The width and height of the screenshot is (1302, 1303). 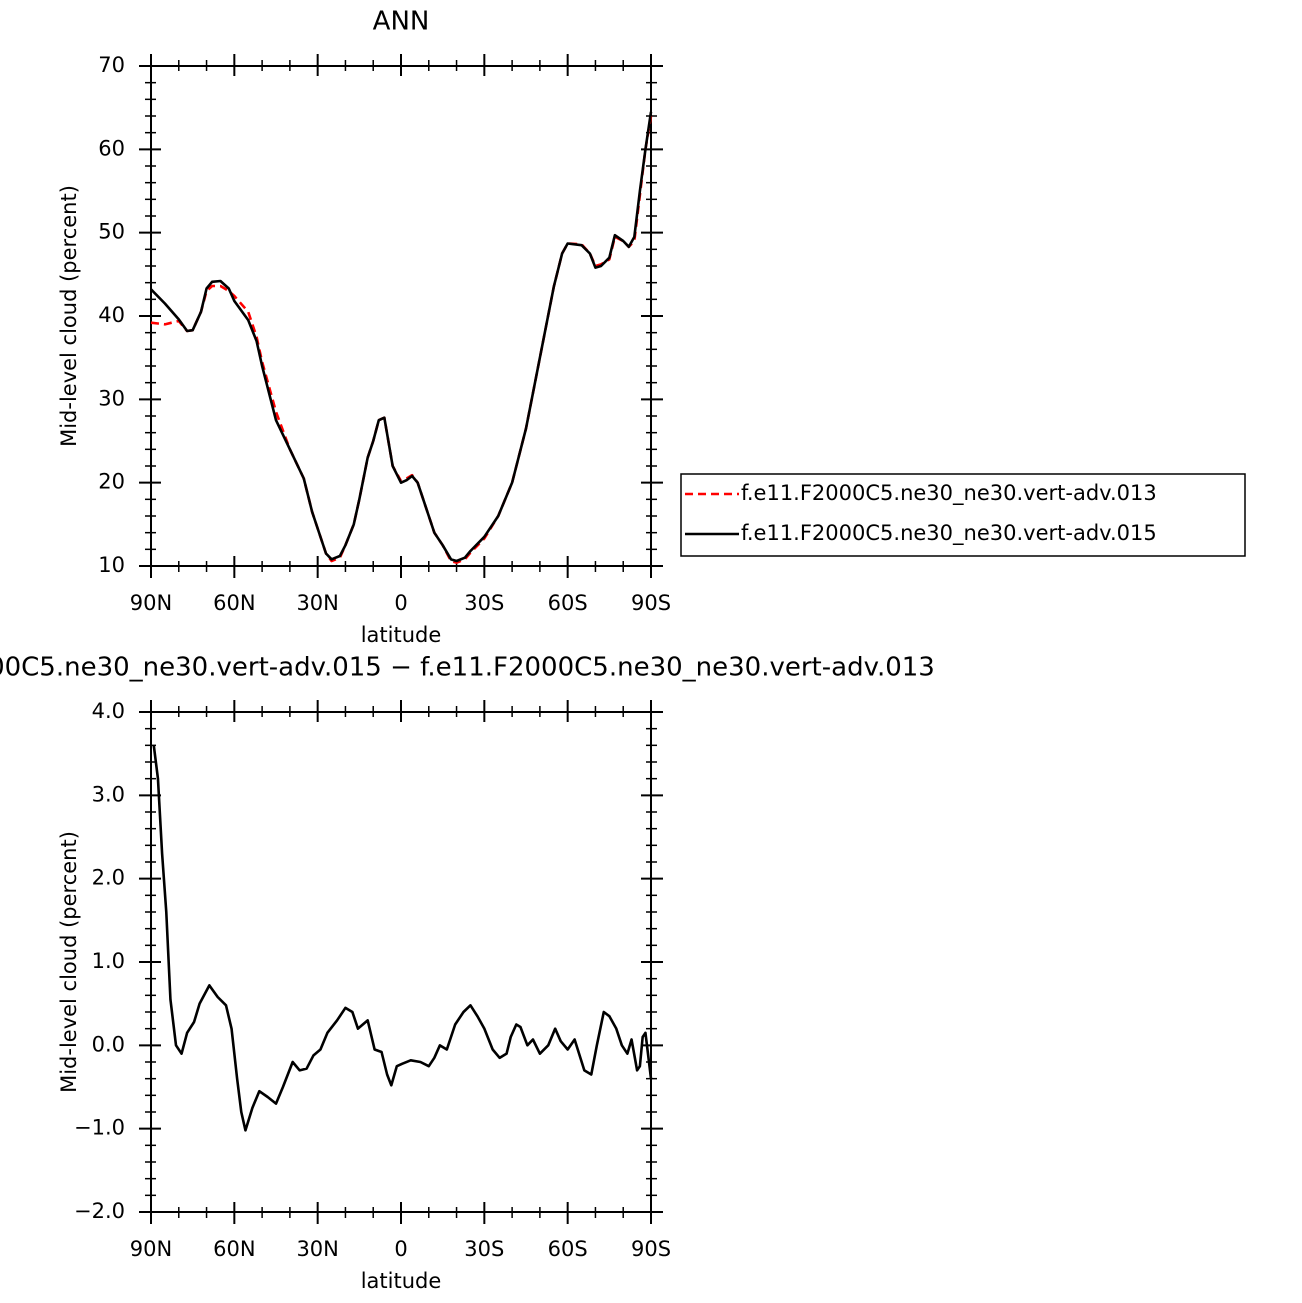 What do you see at coordinates (111, 315) in the screenshot?
I see `y-tick-label: 40` at bounding box center [111, 315].